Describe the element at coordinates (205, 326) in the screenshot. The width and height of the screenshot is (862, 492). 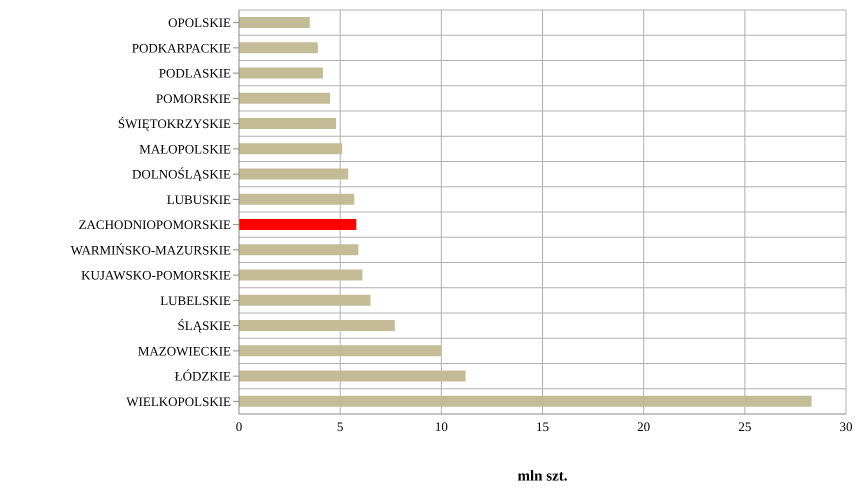
I see `y-tick-label: ŚLĄSKIE` at that location.